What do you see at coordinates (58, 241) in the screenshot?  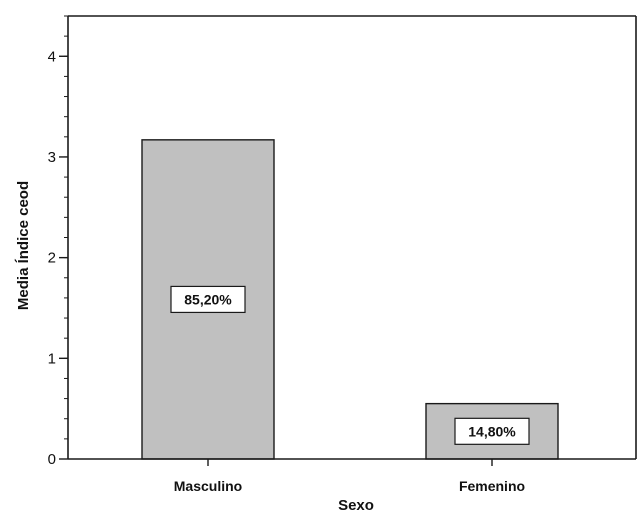 I see `y-axis: 0 1 2 3 4` at bounding box center [58, 241].